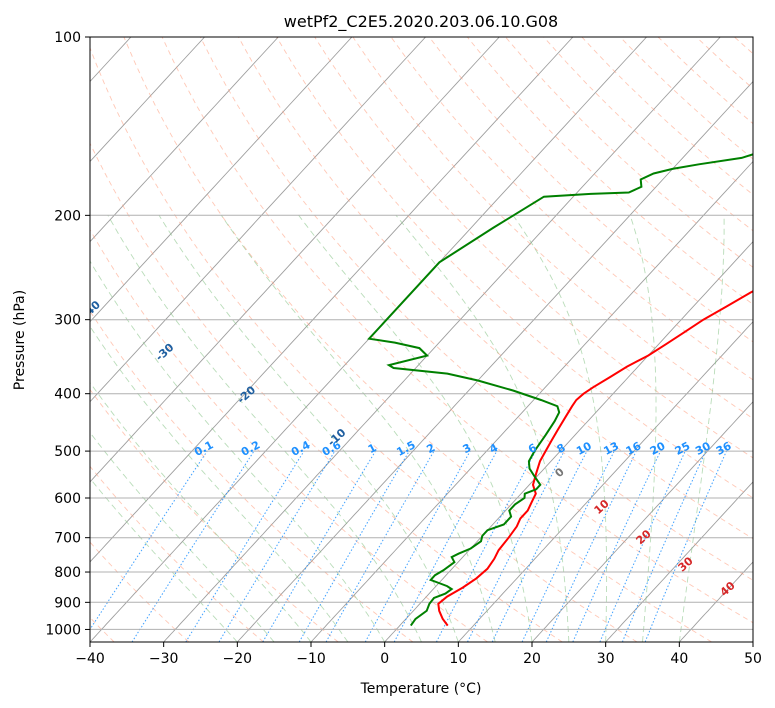 Image resolution: width=775 pixels, height=708 pixels. I want to click on y-tick-label: 600, so click(67, 499).